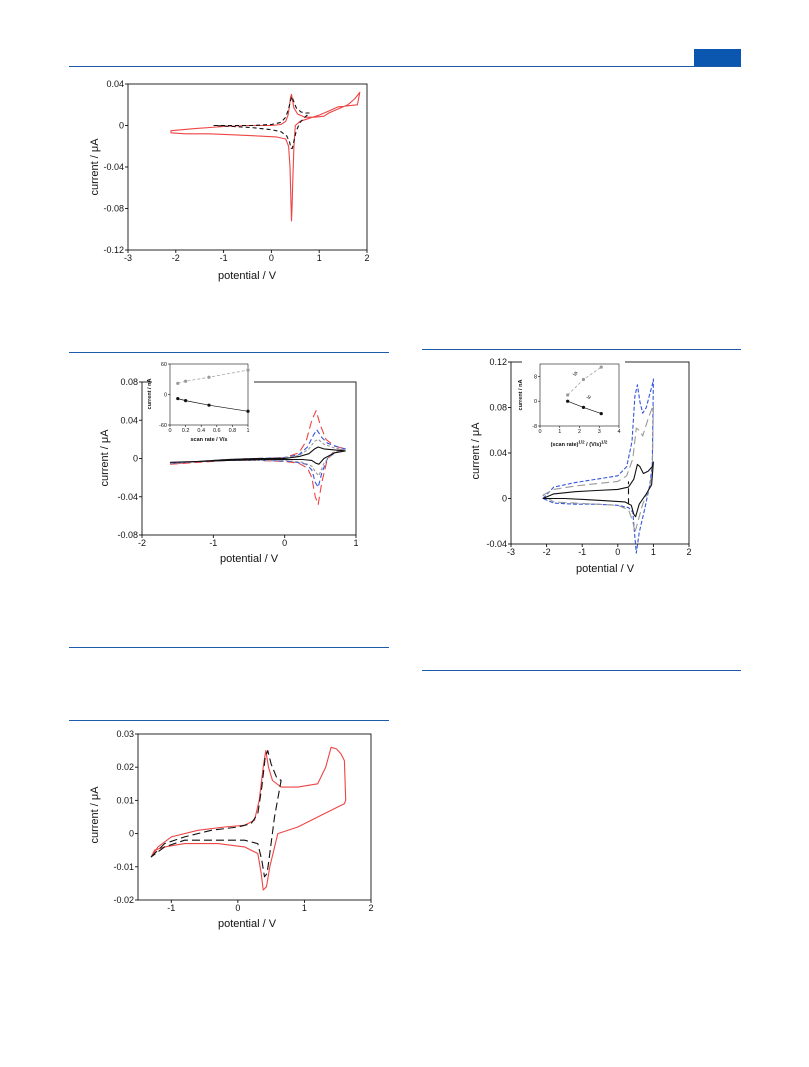 This screenshot has height=1067, width=809. Describe the element at coordinates (284, 543) in the screenshot. I see `figure-2-x-tick-label: 0` at that location.